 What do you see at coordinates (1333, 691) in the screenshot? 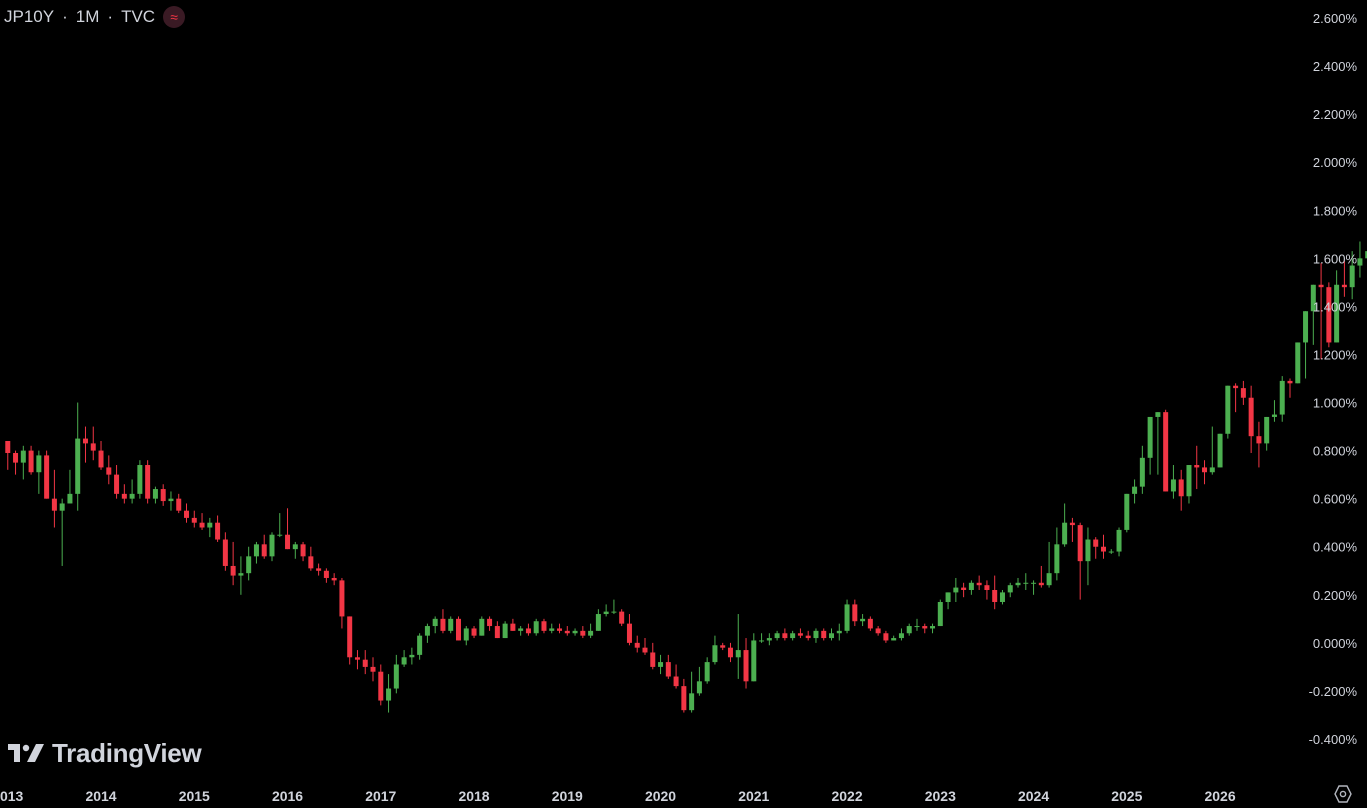
I see `y-tick-label: -0.200%` at bounding box center [1333, 691].